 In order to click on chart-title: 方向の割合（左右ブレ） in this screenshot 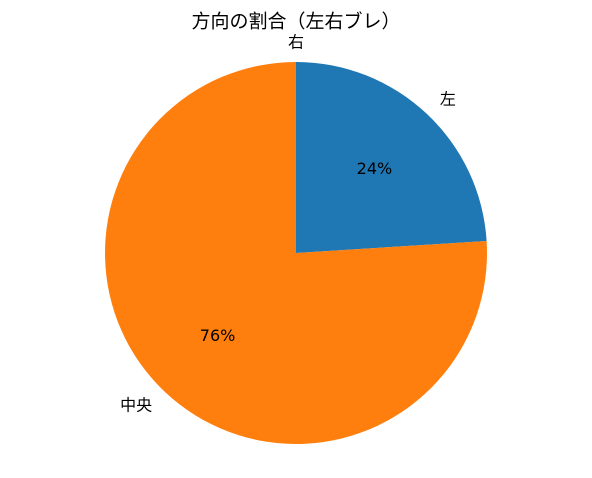, I will do `click(295, 21)`.